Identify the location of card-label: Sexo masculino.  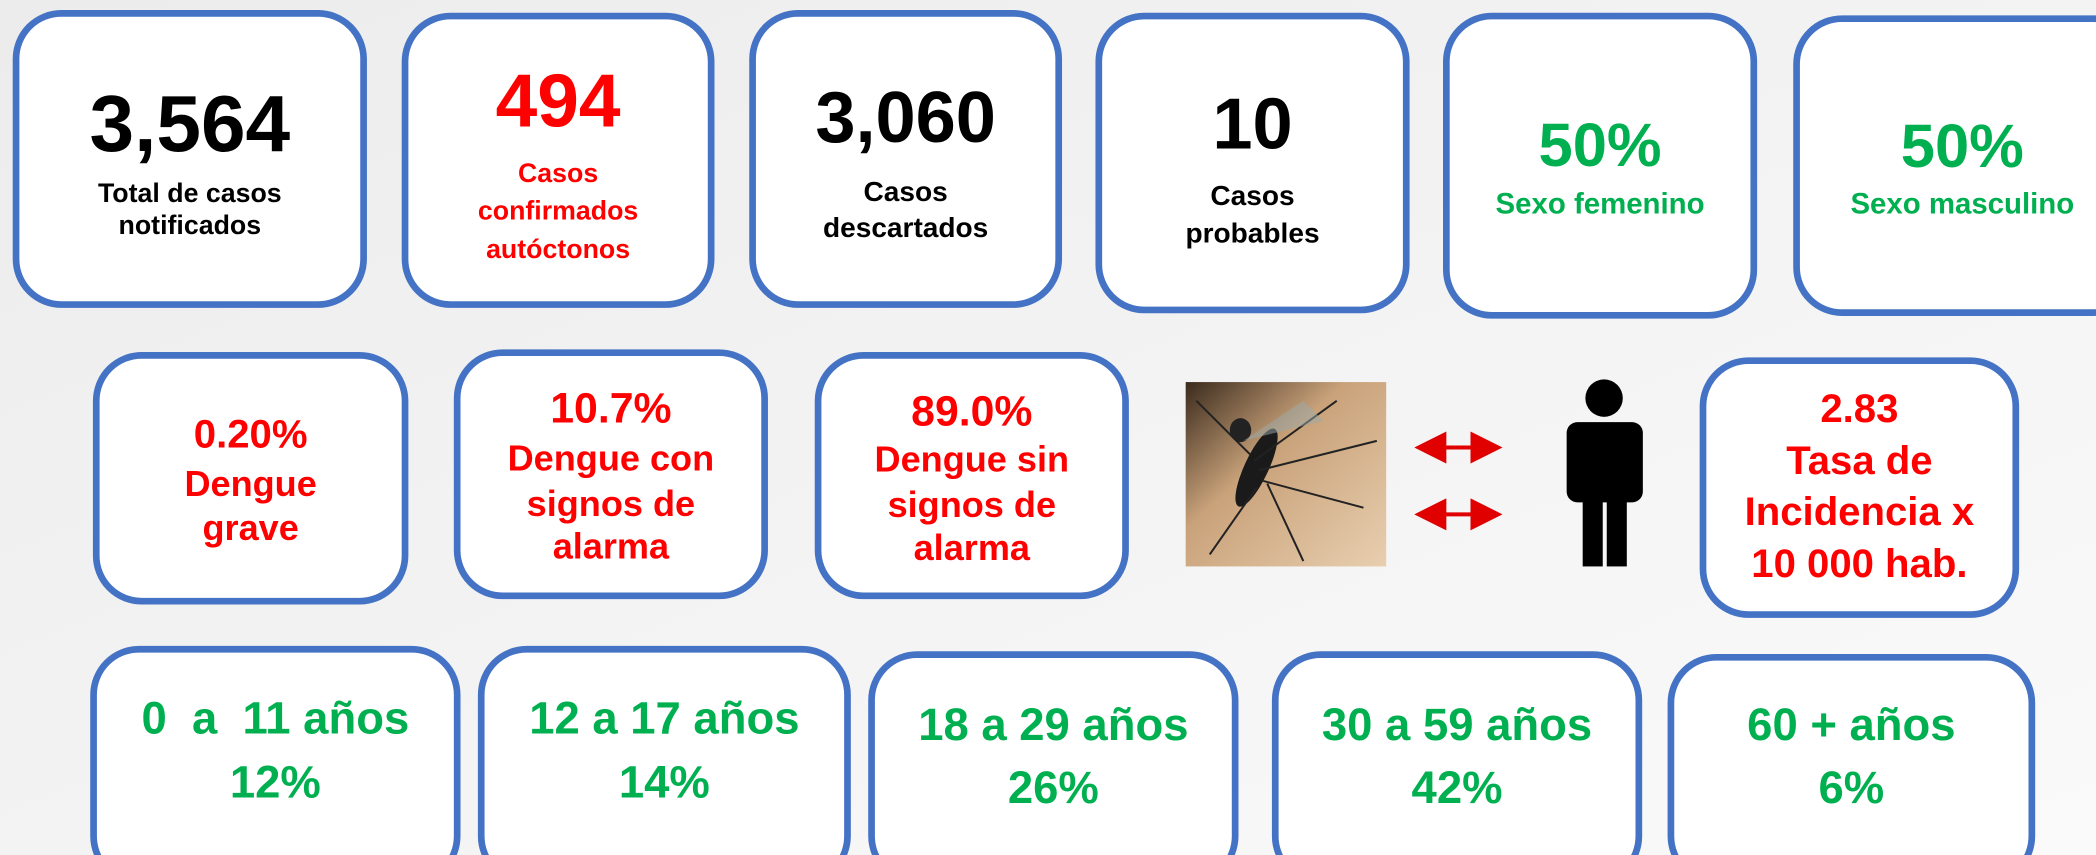
(1962, 204).